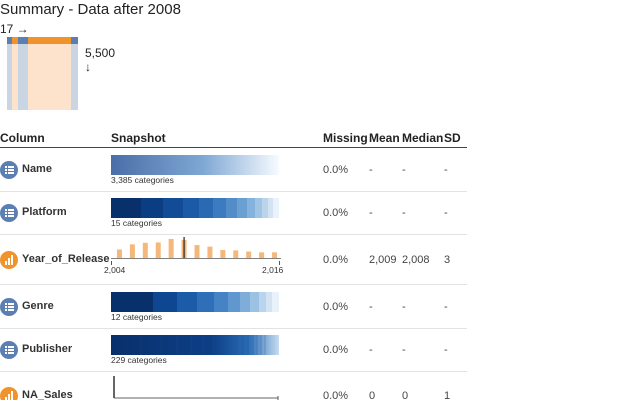 The image size is (640, 400). What do you see at coordinates (88, 67) in the screenshot?
I see `columns-arrow-icon: ↓` at bounding box center [88, 67].